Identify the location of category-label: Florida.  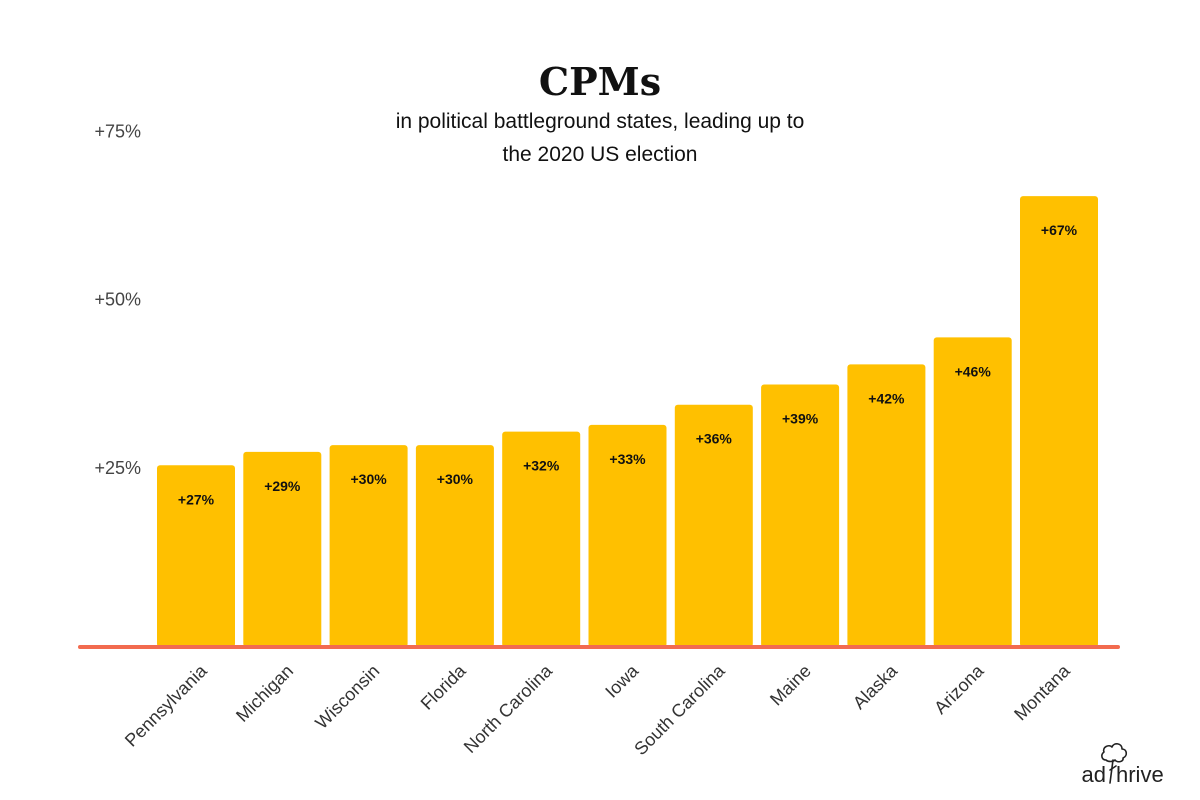
(444, 687).